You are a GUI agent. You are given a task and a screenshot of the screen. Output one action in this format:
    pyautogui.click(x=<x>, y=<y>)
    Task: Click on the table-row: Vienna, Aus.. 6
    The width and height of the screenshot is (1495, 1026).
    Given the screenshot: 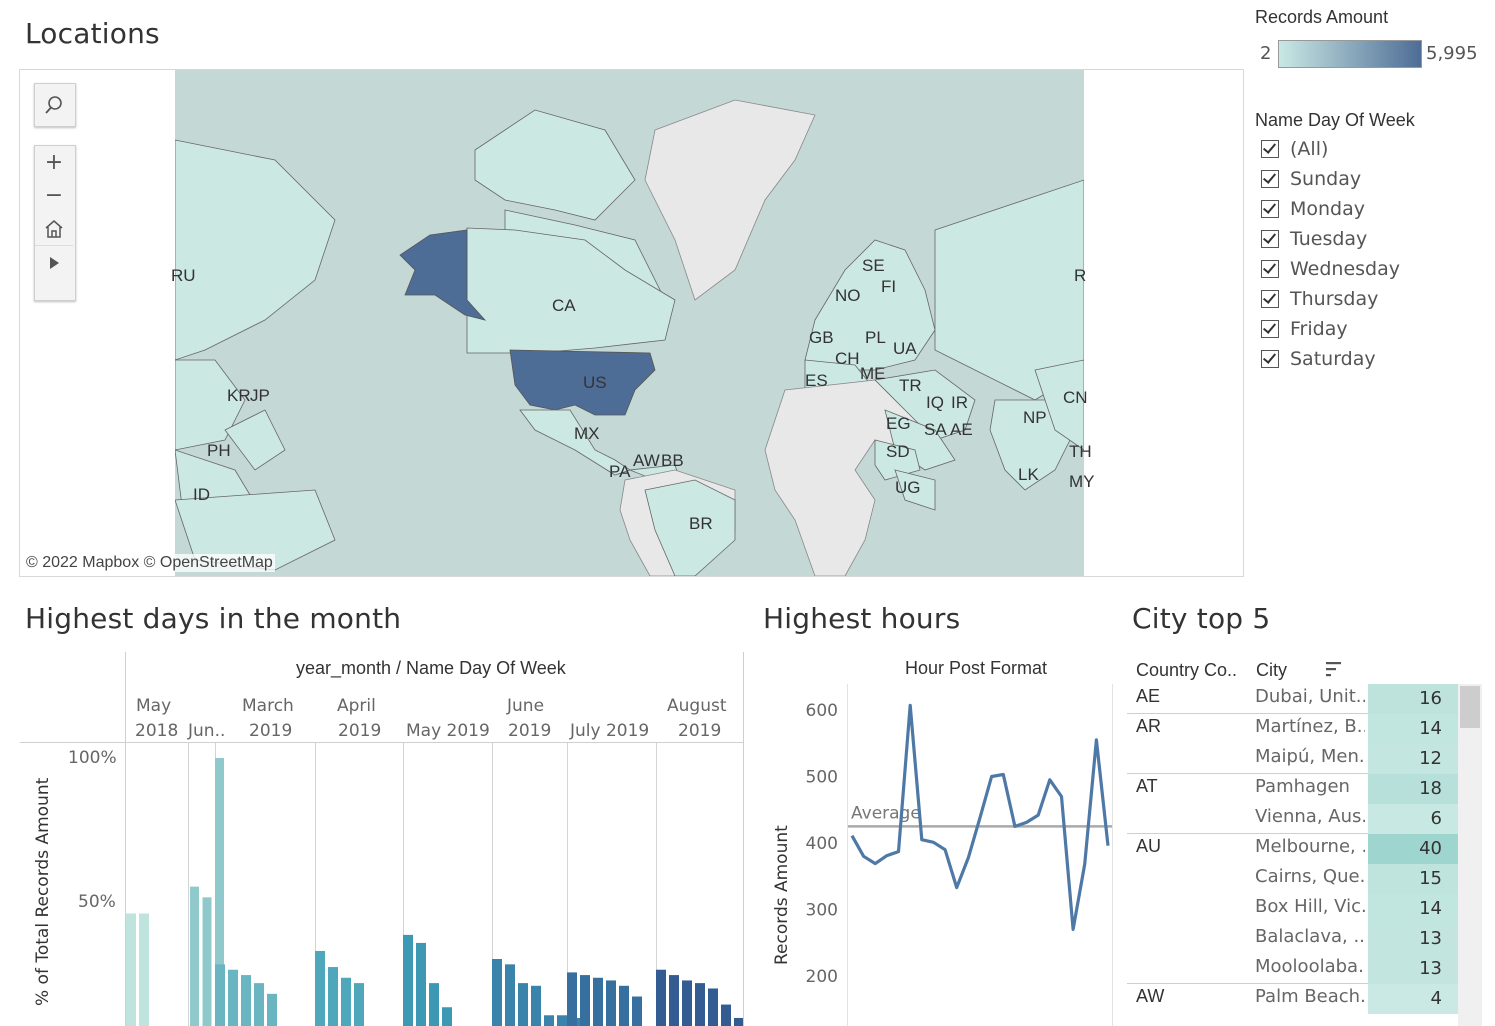 What is the action you would take?
    pyautogui.click(x=1304, y=819)
    